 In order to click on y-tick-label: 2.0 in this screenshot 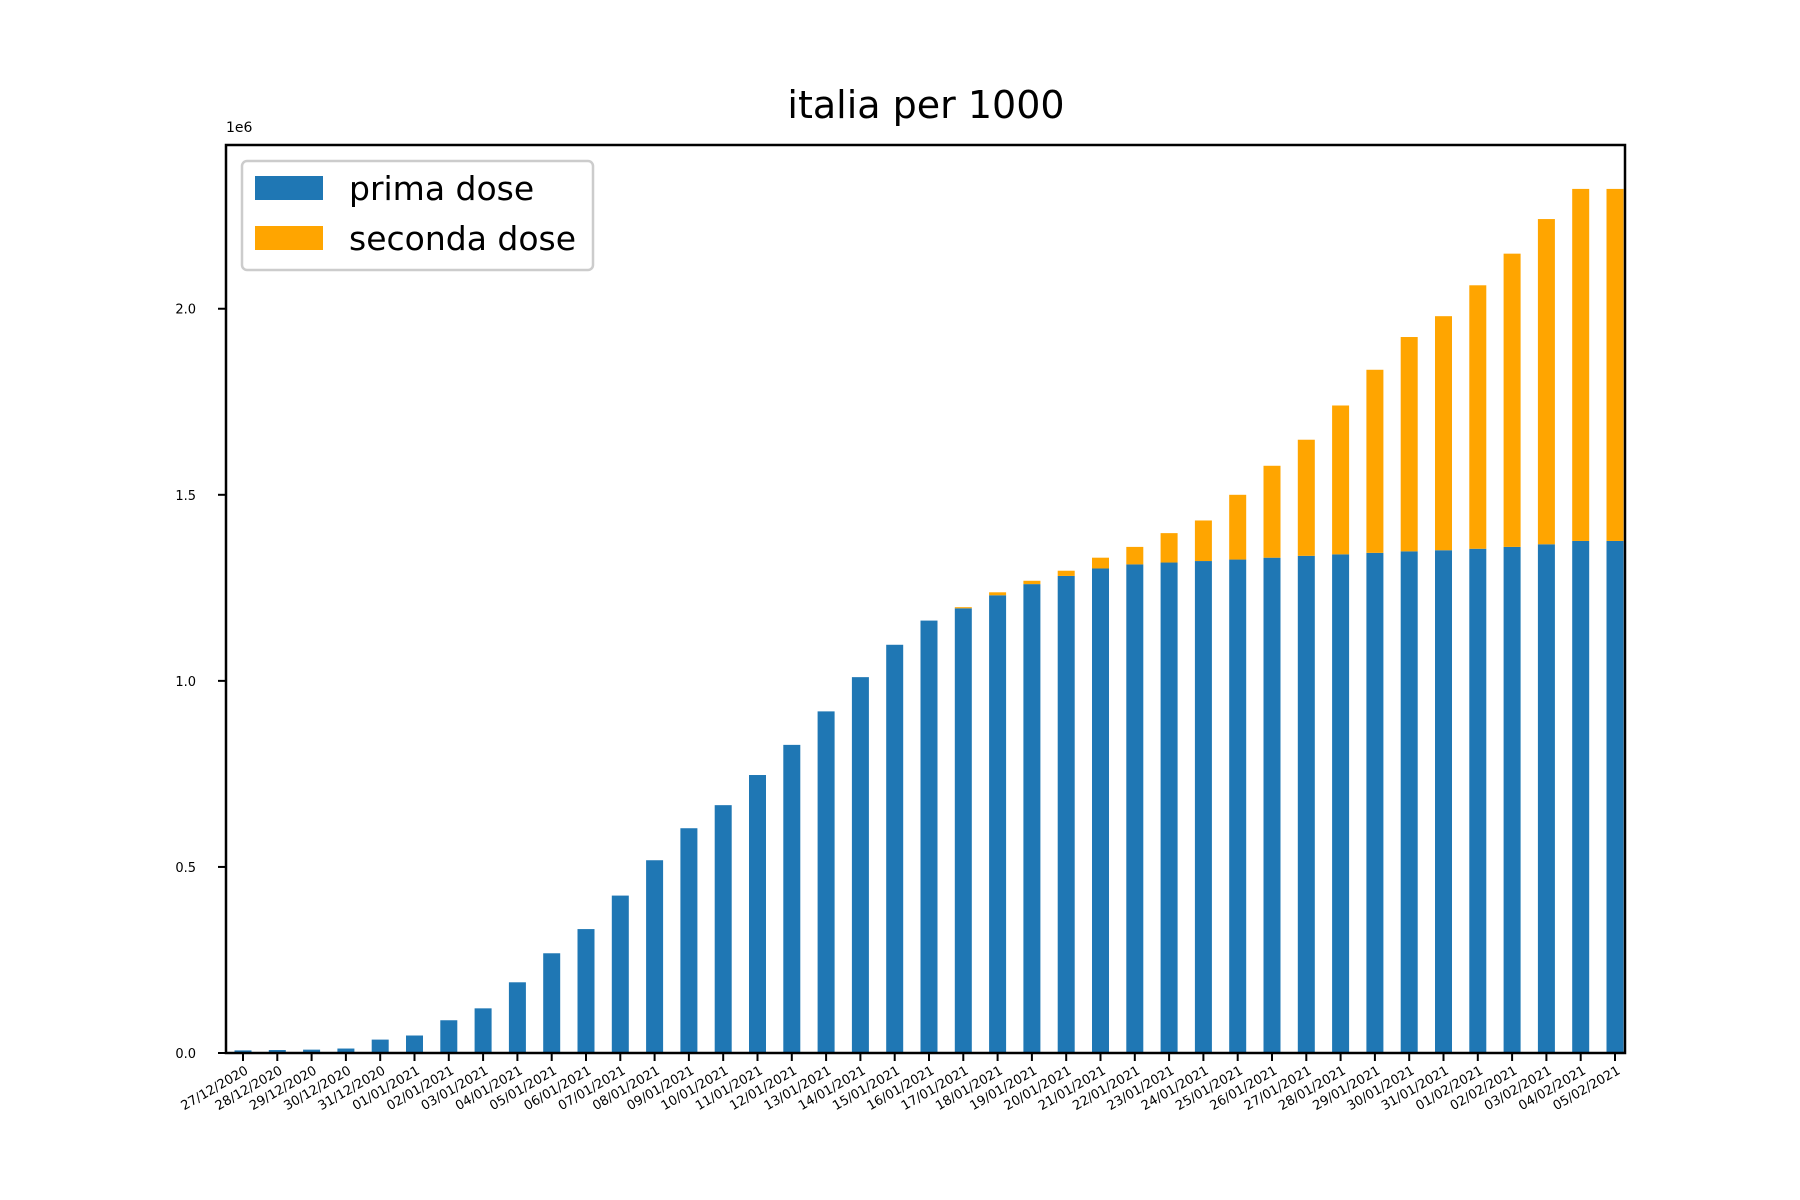, I will do `click(185, 310)`.